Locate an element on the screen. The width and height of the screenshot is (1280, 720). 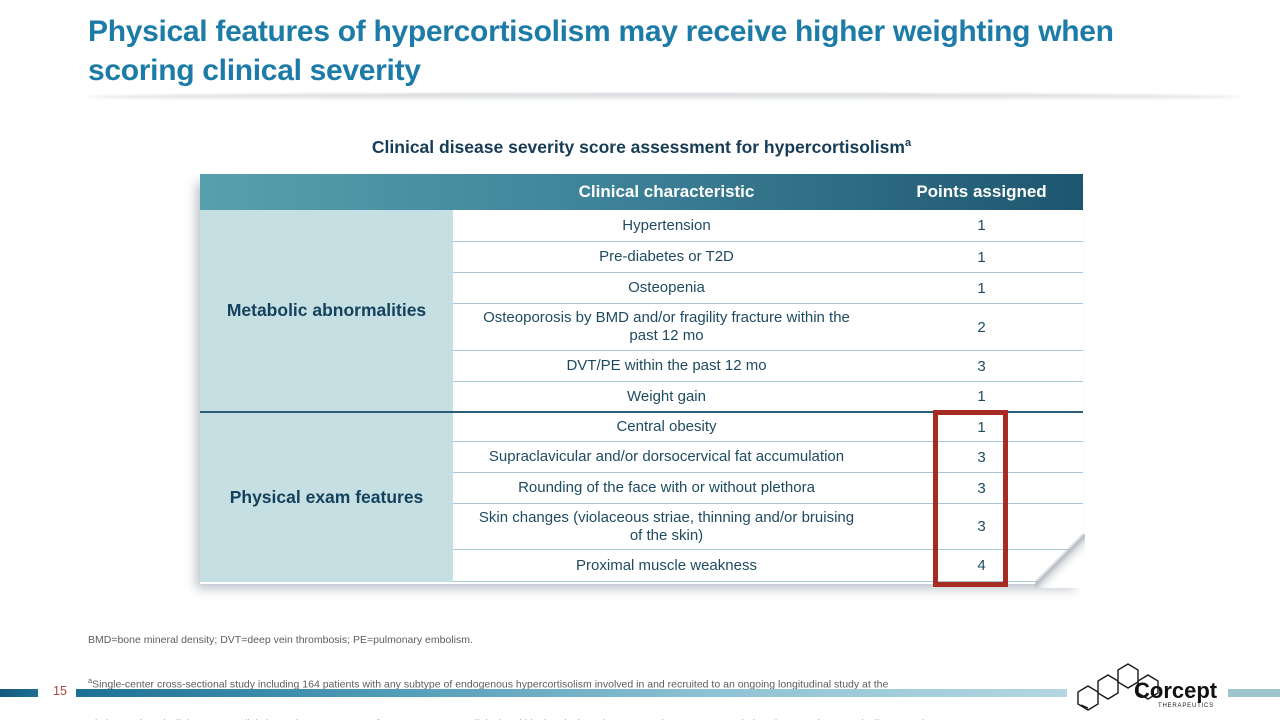
table-row-points: 2 is located at coordinates (981, 327).